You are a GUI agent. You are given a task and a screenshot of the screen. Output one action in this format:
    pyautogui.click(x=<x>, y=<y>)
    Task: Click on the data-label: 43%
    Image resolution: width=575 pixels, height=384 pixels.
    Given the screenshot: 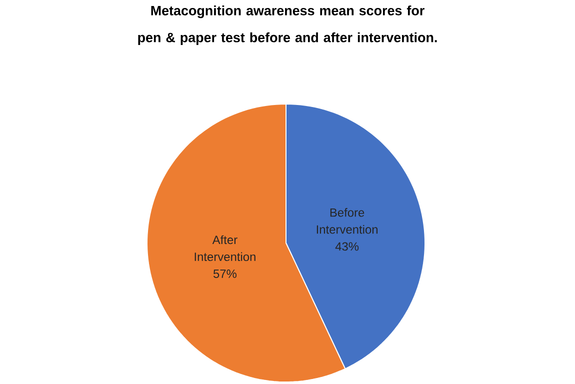 What is the action you would take?
    pyautogui.click(x=347, y=246)
    